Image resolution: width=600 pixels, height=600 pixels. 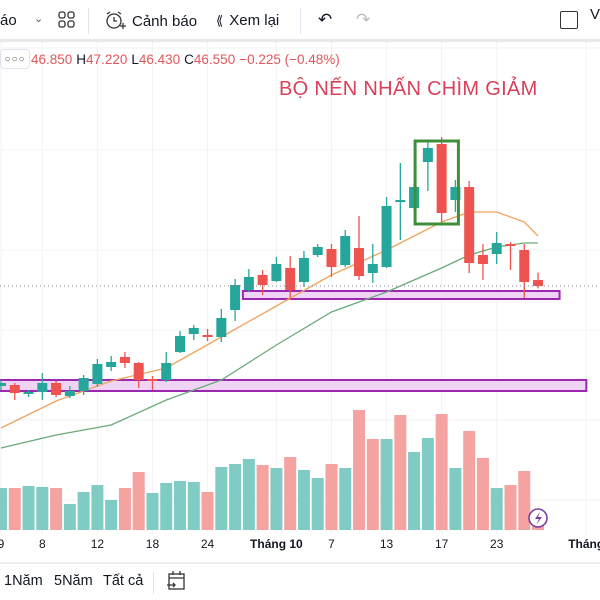 I want to click on x-tick-label: 9, so click(x=2, y=544).